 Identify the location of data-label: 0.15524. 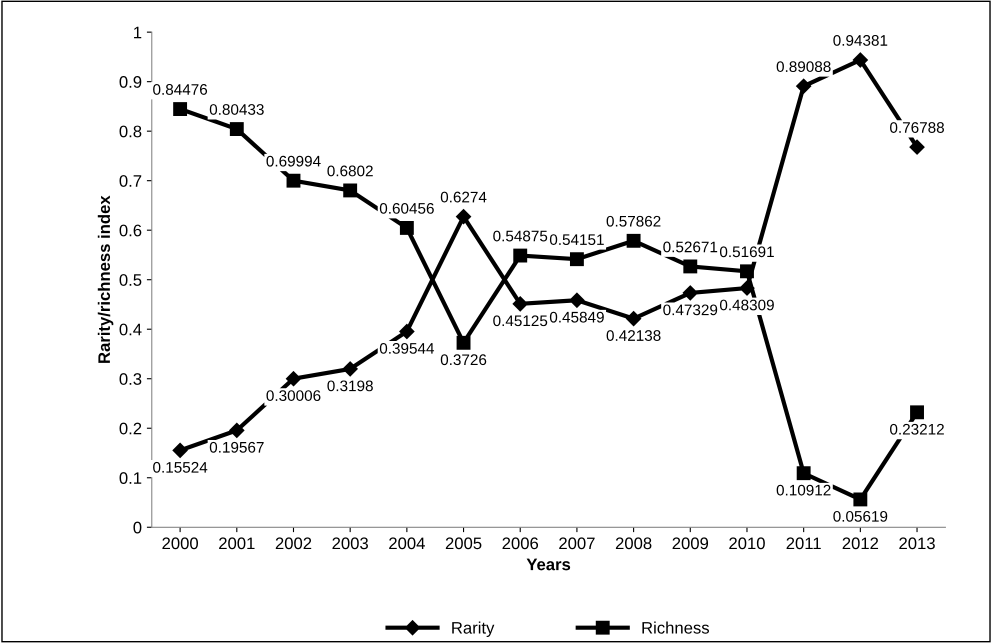
(180, 467).